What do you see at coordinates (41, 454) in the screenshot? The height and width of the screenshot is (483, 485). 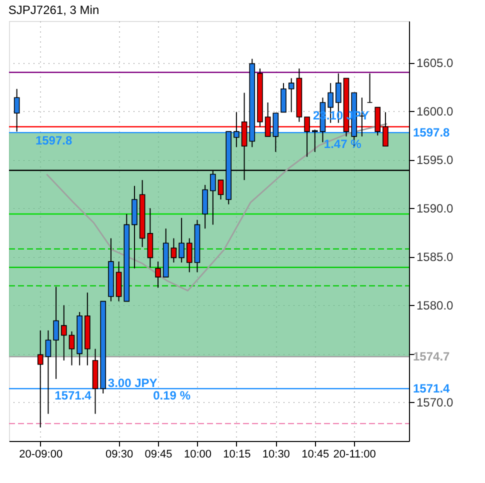 I see `x-tick-label: 20-09:00` at bounding box center [41, 454].